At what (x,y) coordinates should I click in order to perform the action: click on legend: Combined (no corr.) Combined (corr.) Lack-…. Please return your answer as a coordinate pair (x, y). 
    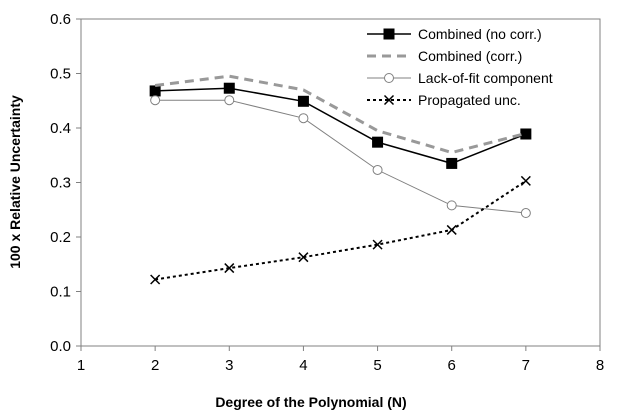
    Looking at the image, I should click on (460, 67).